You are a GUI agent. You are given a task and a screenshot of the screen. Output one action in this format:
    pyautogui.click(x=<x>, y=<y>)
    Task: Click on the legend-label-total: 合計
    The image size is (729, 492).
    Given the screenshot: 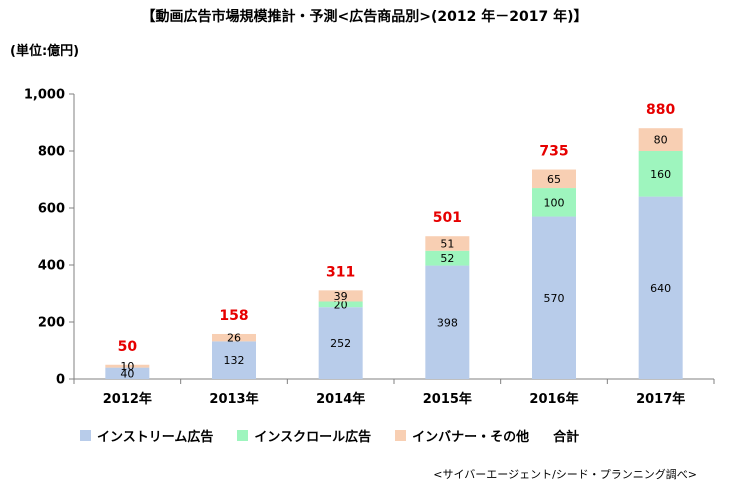 What is the action you would take?
    pyautogui.click(x=566, y=437)
    